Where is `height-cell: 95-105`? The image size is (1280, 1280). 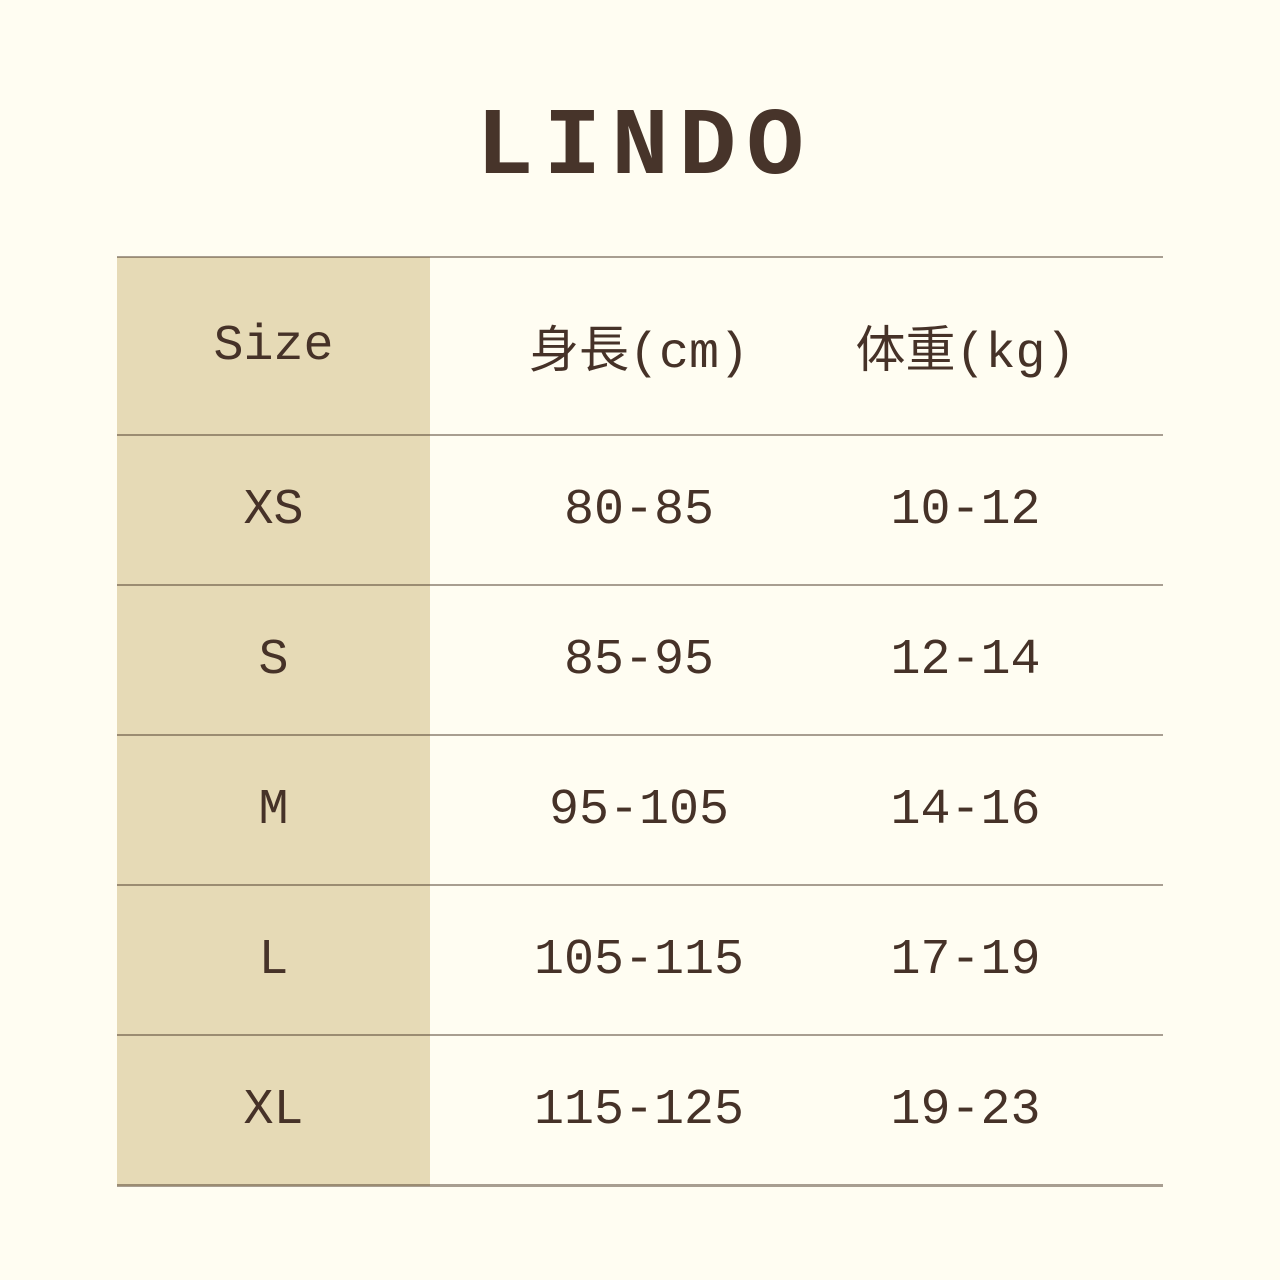
height-cell: 95-105 is located at coordinates (639, 810).